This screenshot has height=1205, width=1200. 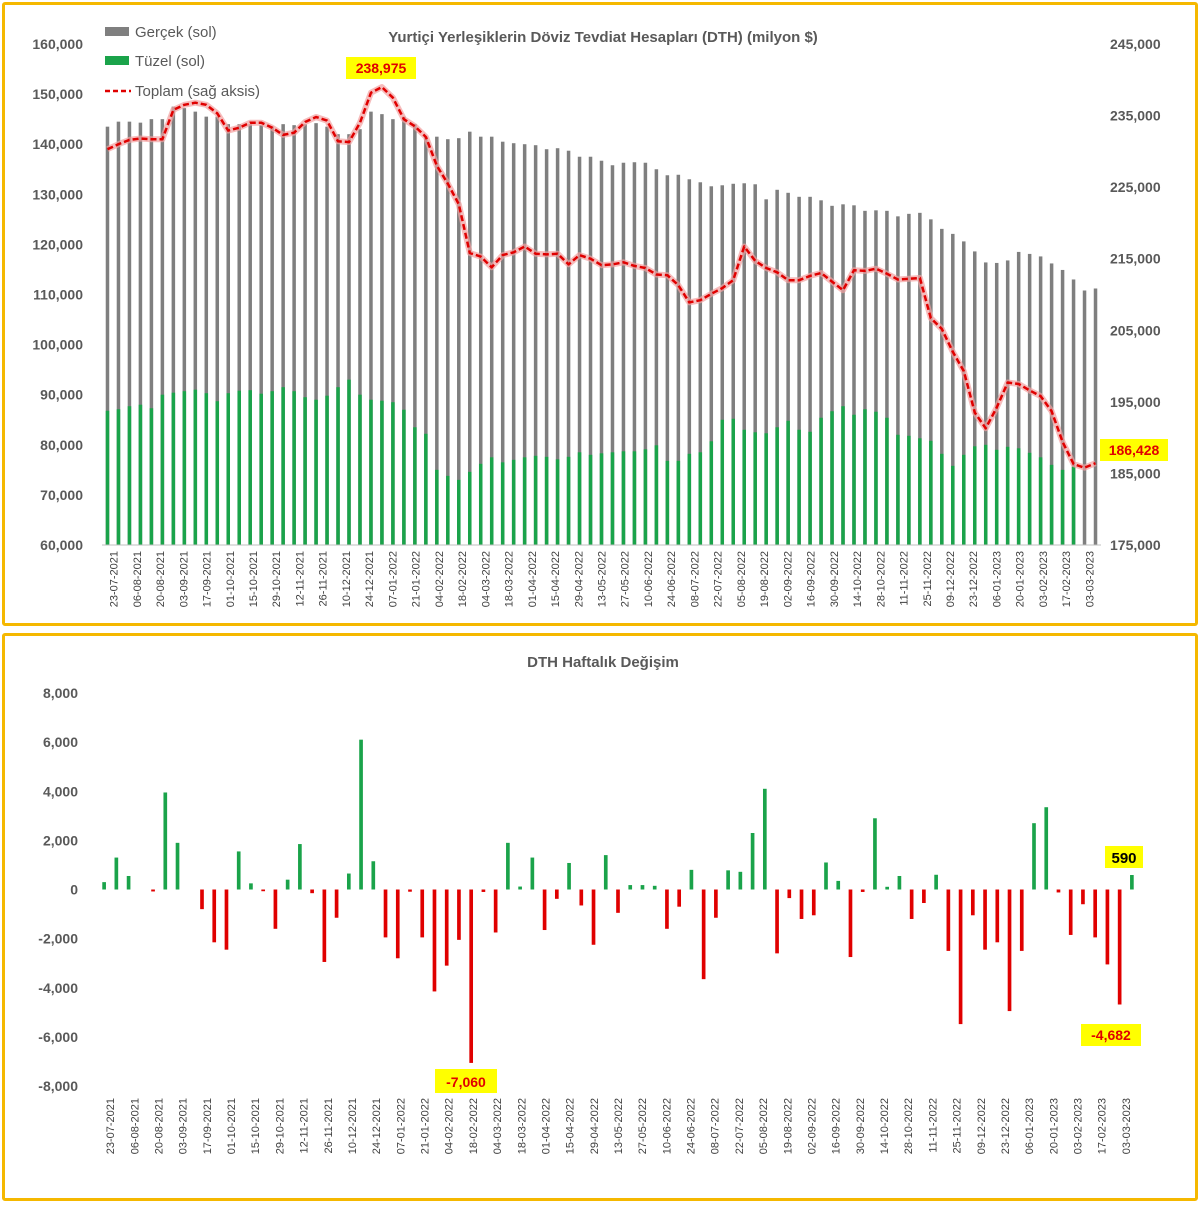 I want to click on callout-box-last-positive, so click(x=1124, y=857).